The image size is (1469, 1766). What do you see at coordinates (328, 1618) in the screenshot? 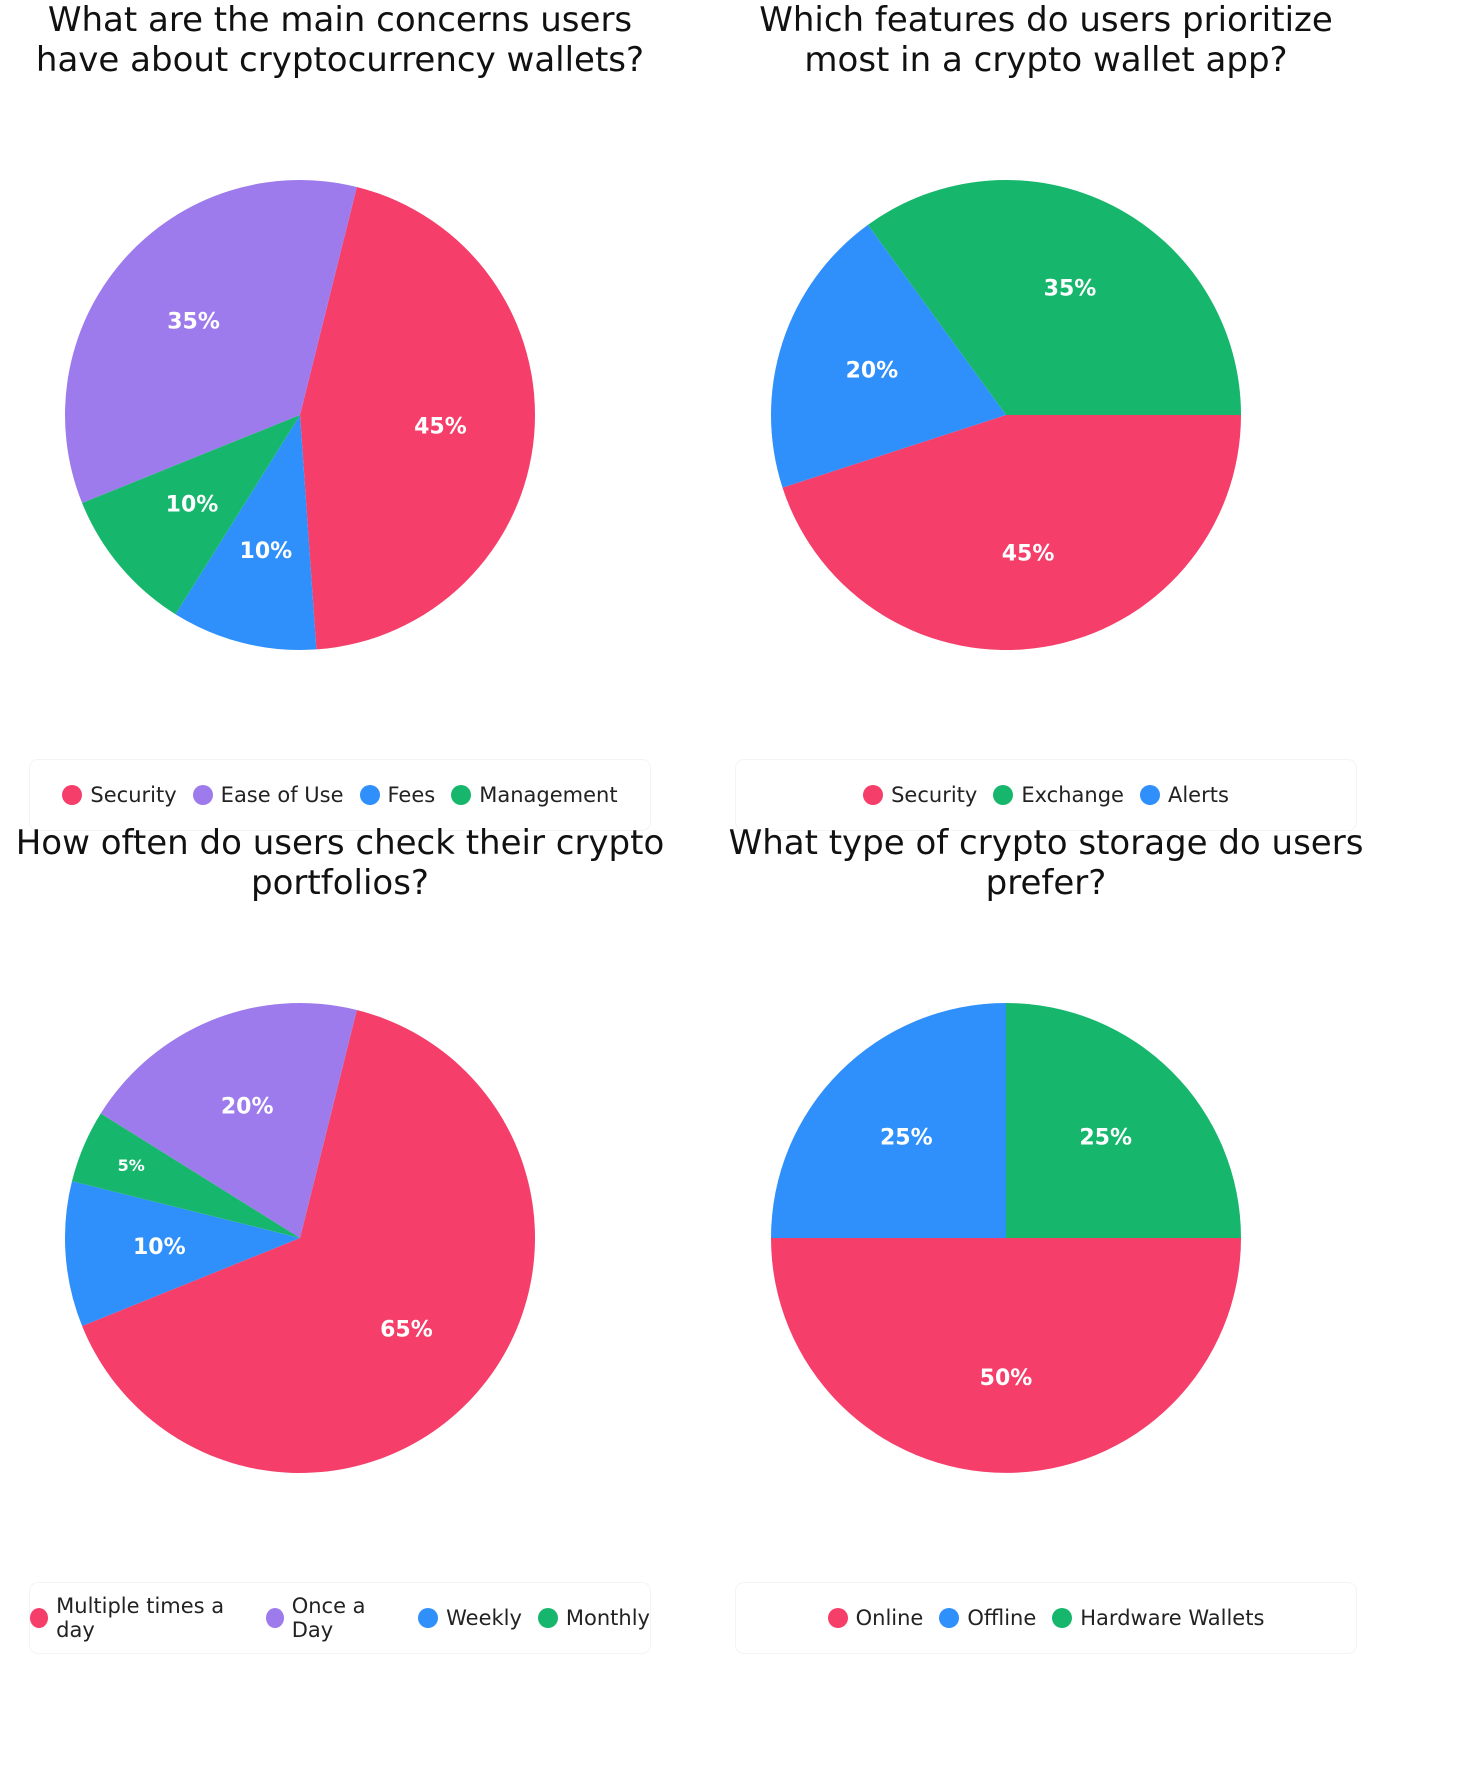
I see `legend-label: Once a Day` at bounding box center [328, 1618].